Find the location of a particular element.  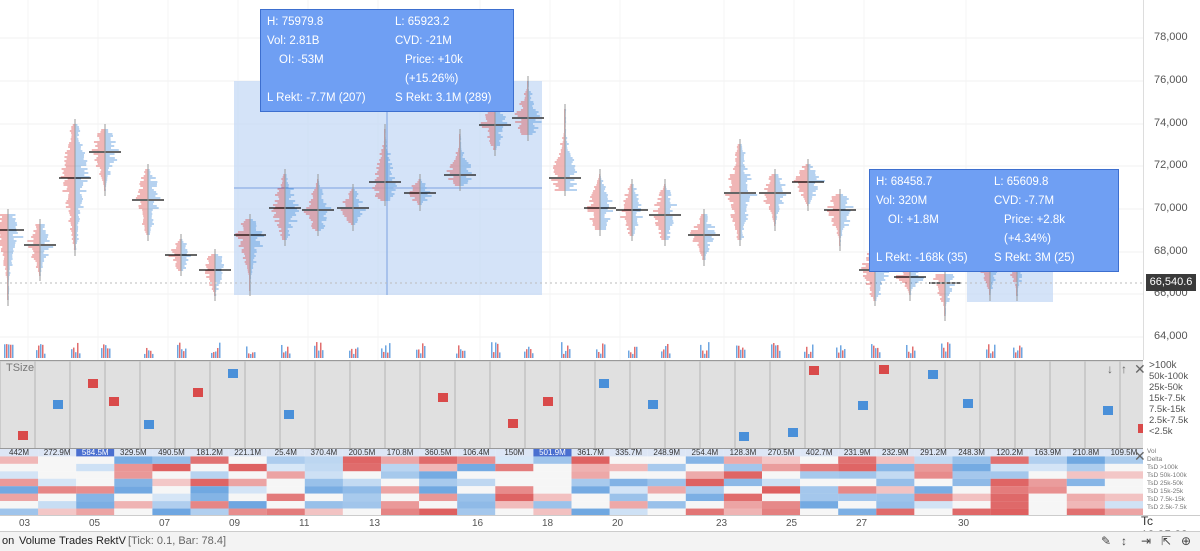

time-label: 27 is located at coordinates (862, 523).